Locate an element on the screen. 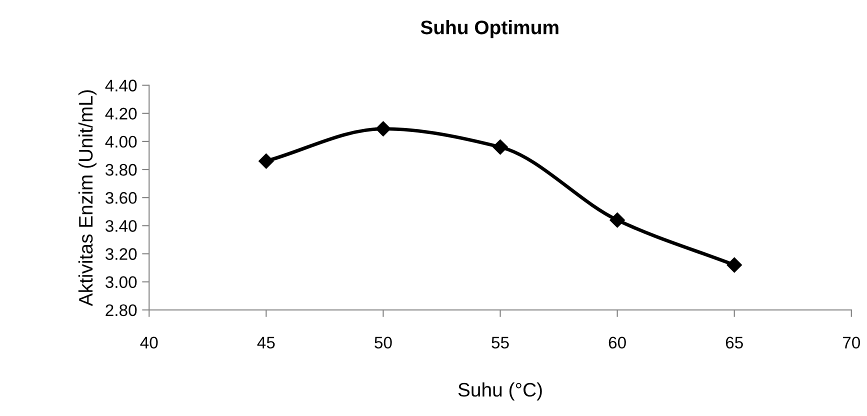 The height and width of the screenshot is (416, 867). x-axis-title: Suhu (°C) is located at coordinates (500, 391).